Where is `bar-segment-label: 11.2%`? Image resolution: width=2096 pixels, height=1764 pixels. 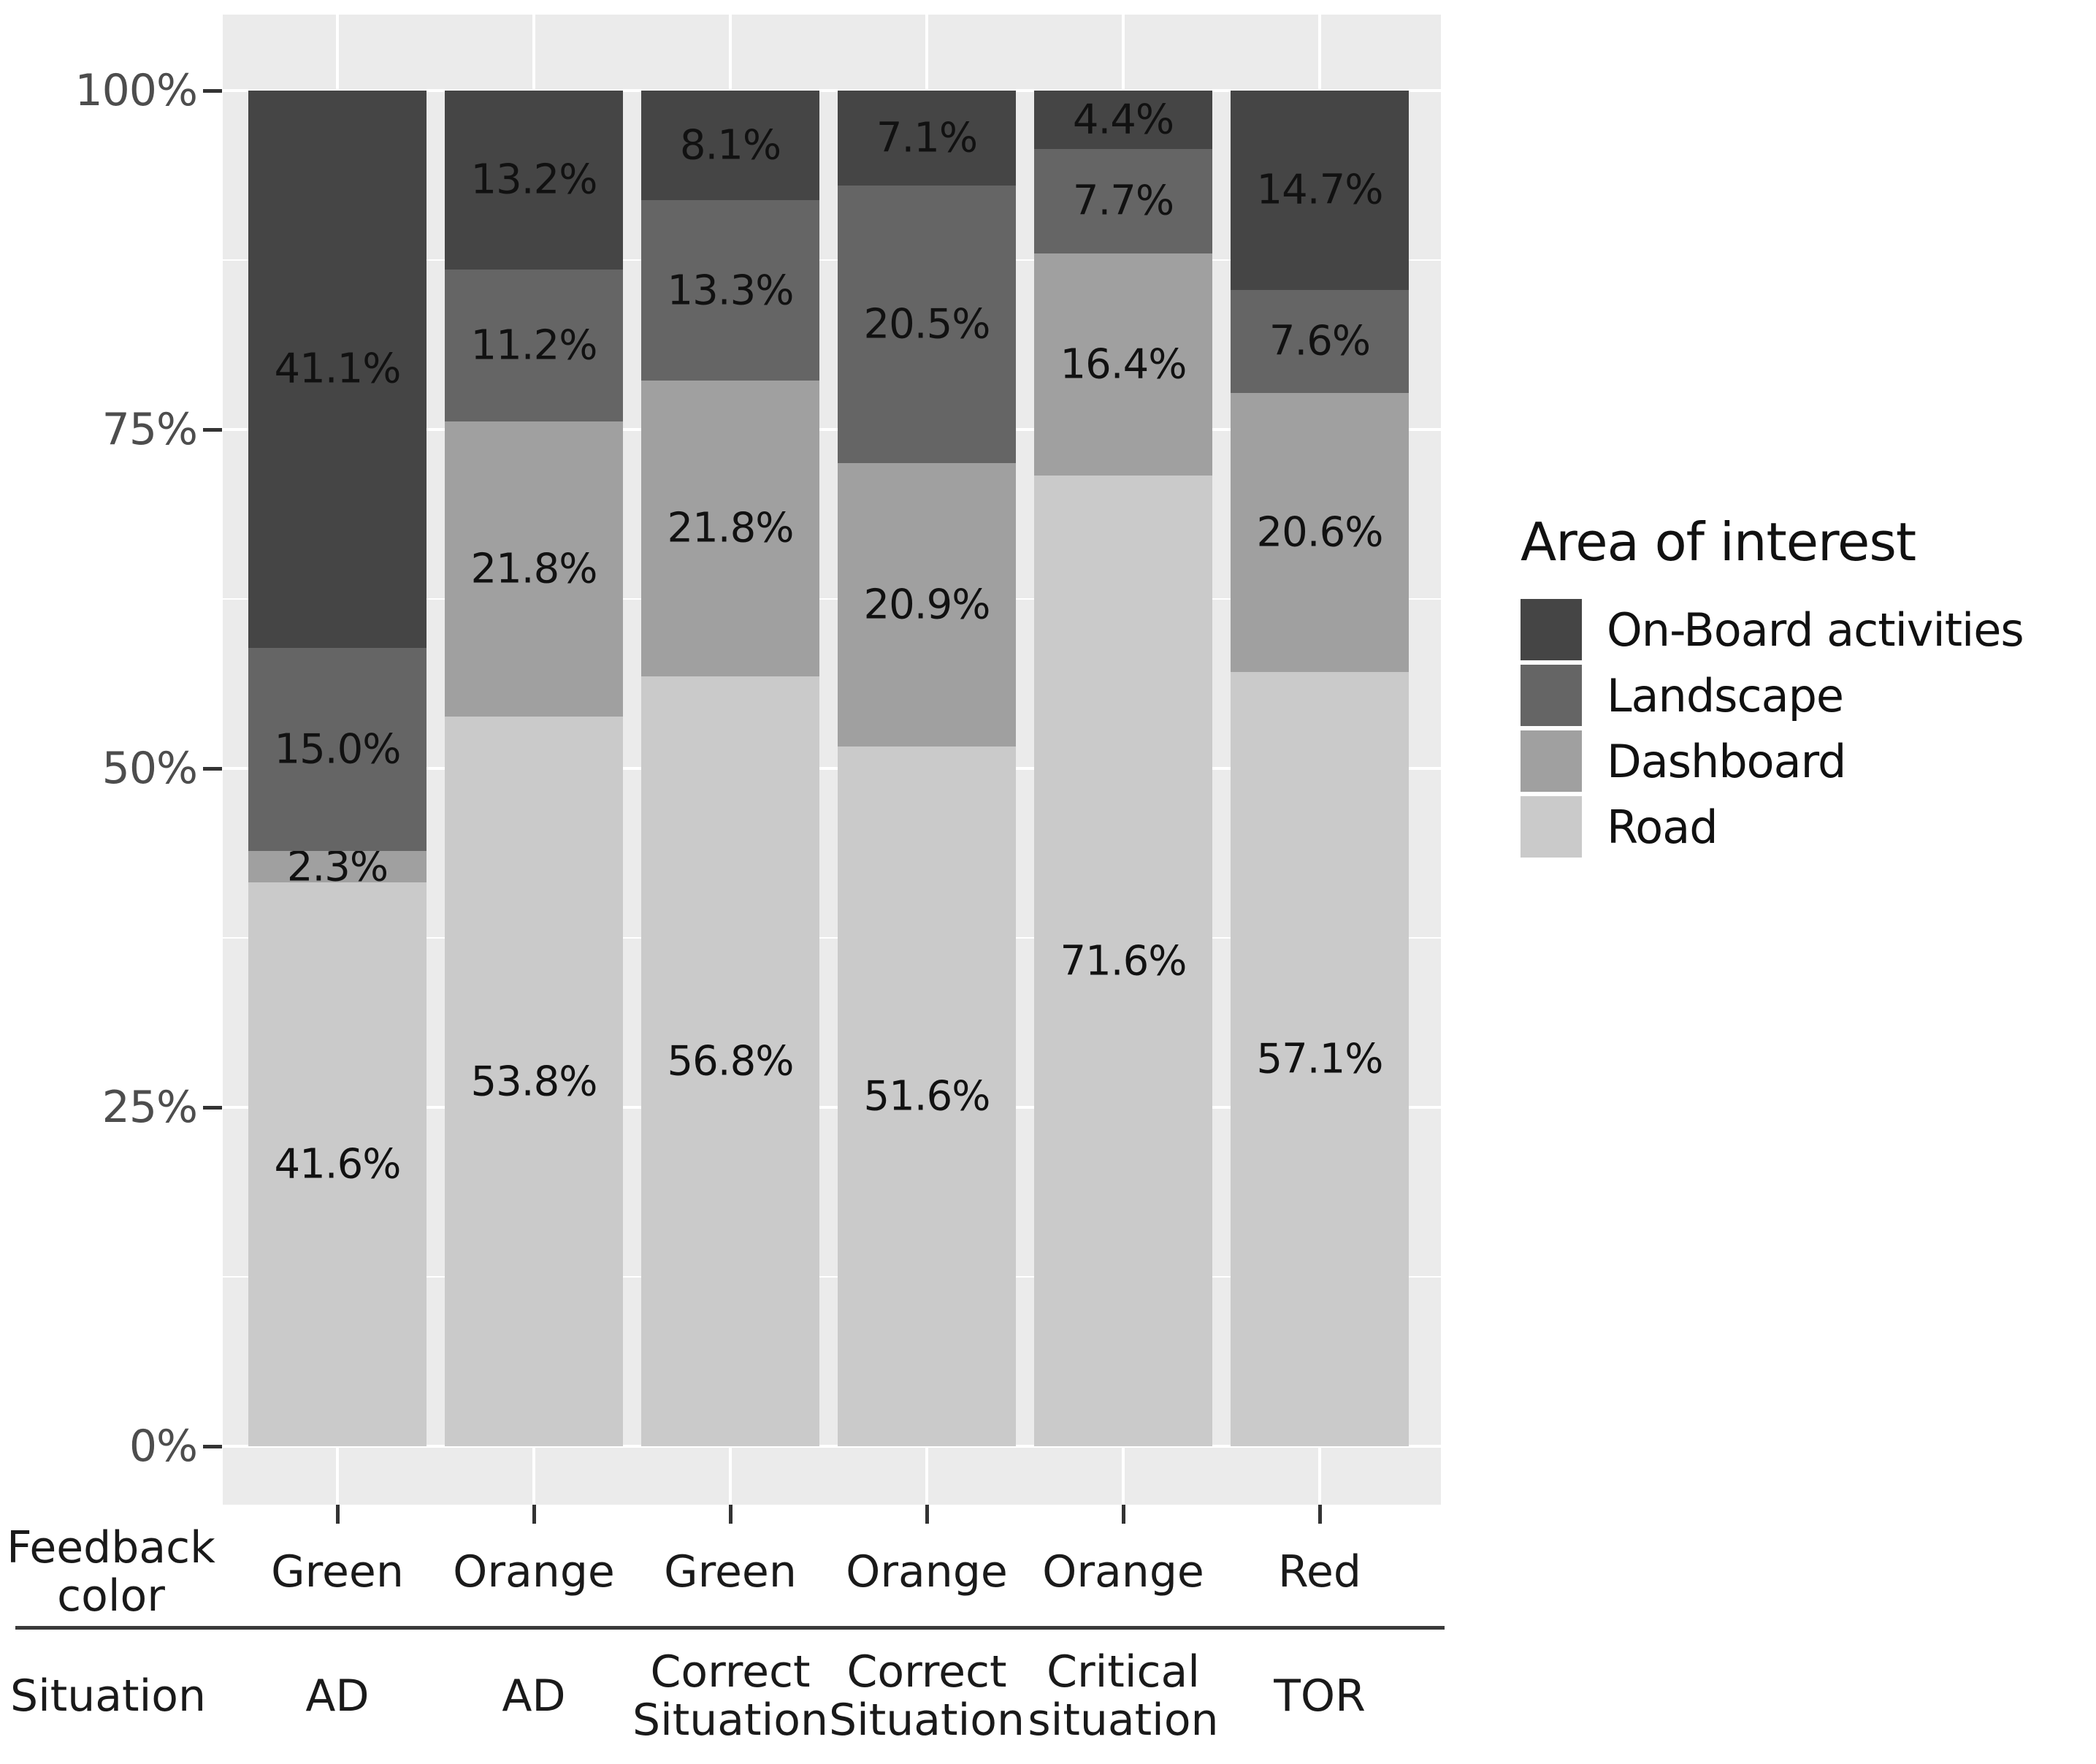 bar-segment-label: 11.2% is located at coordinates (534, 345).